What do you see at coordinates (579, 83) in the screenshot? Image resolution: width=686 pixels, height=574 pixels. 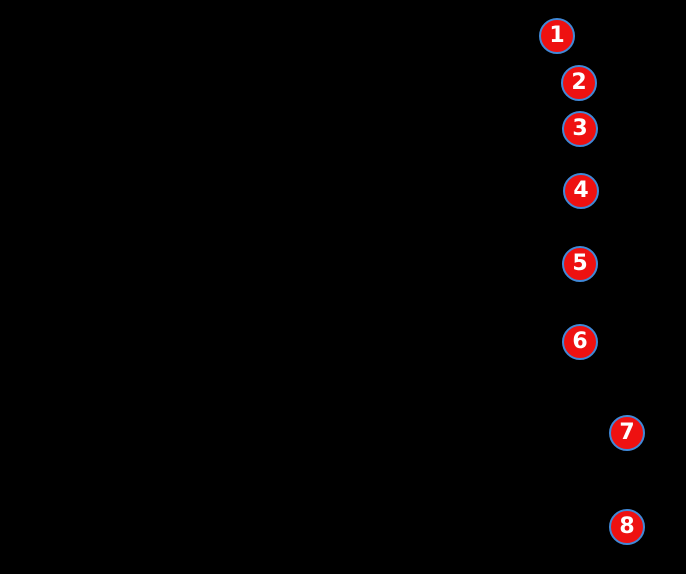 I see `annotation-marker-2: 2` at bounding box center [579, 83].